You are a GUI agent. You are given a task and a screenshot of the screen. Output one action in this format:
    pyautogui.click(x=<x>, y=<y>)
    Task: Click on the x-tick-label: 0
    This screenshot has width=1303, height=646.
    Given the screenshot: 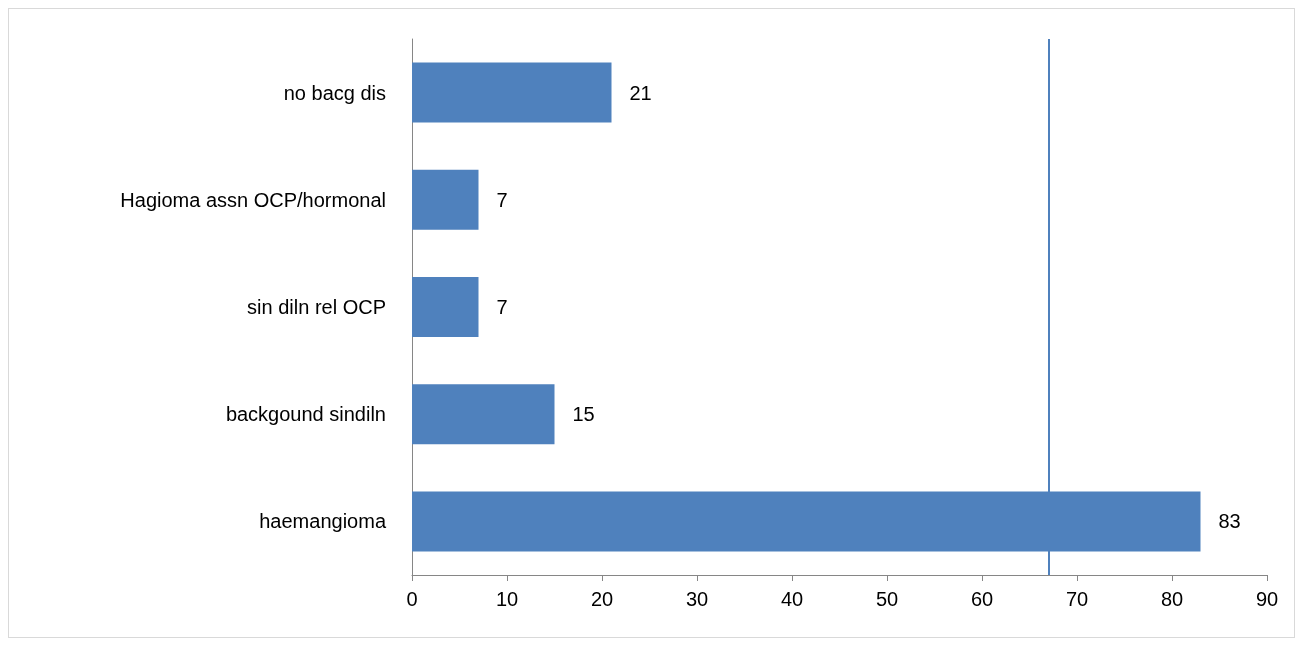 What is the action you would take?
    pyautogui.click(x=412, y=599)
    